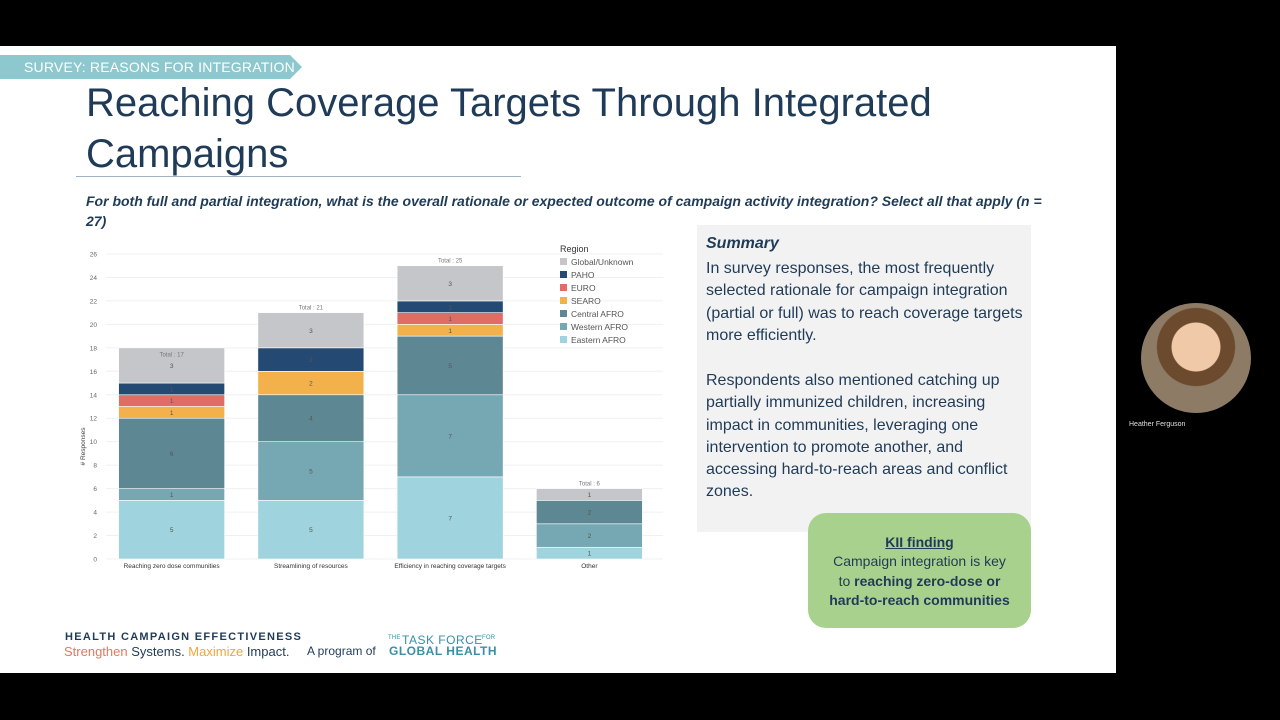  Describe the element at coordinates (94, 395) in the screenshot. I see `y-tick-label: 14` at that location.